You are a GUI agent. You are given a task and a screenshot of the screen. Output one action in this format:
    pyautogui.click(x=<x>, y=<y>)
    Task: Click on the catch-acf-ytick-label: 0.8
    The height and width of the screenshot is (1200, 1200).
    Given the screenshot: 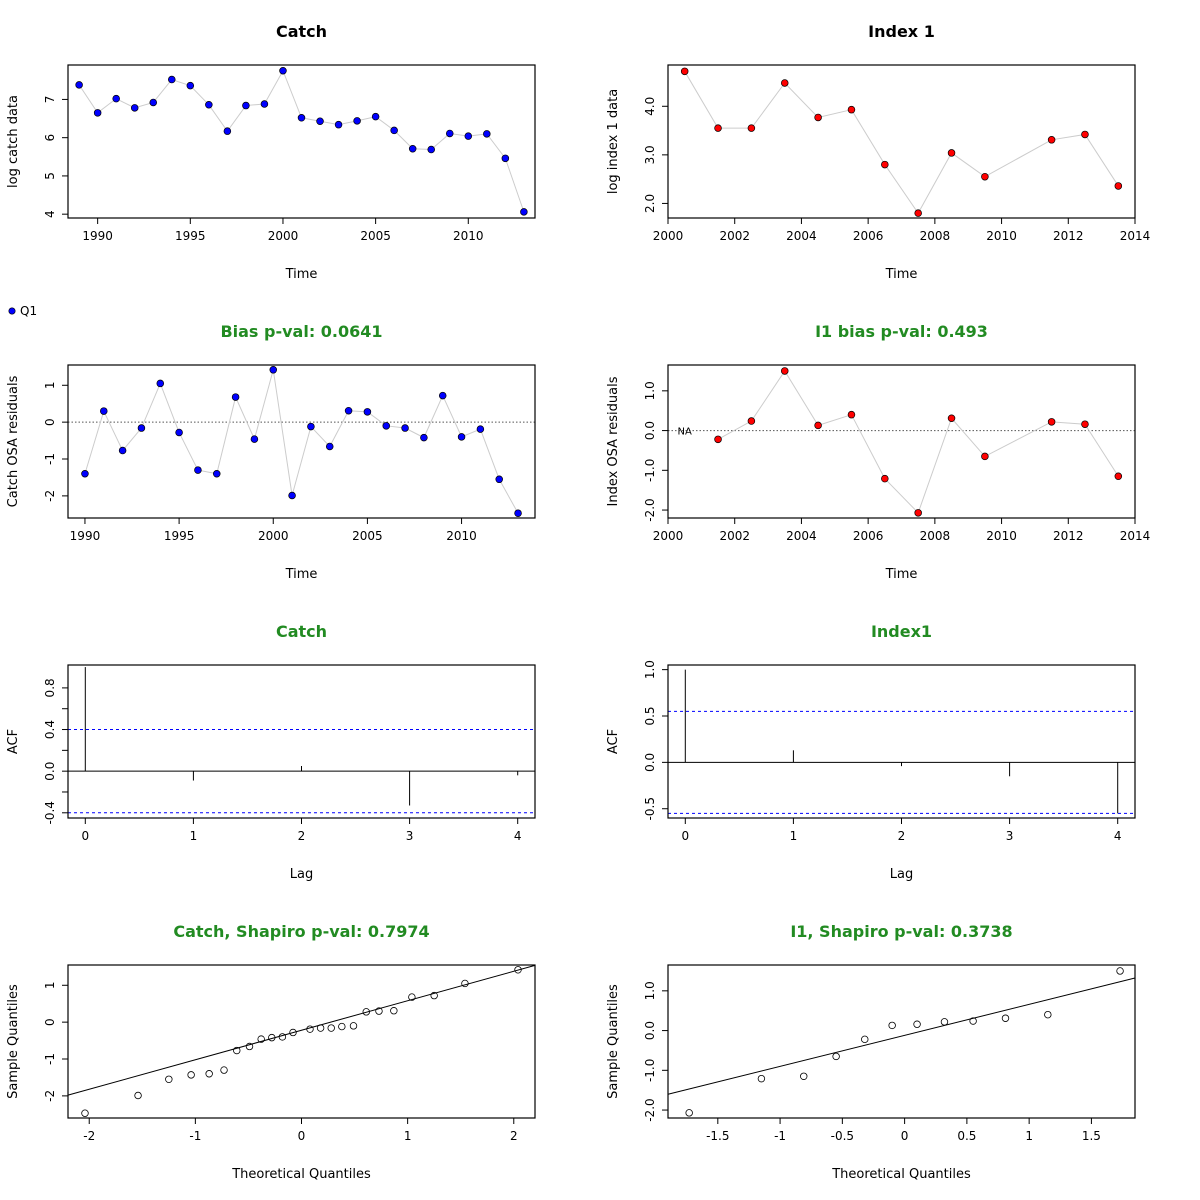 What is the action you would take?
    pyautogui.click(x=50, y=687)
    